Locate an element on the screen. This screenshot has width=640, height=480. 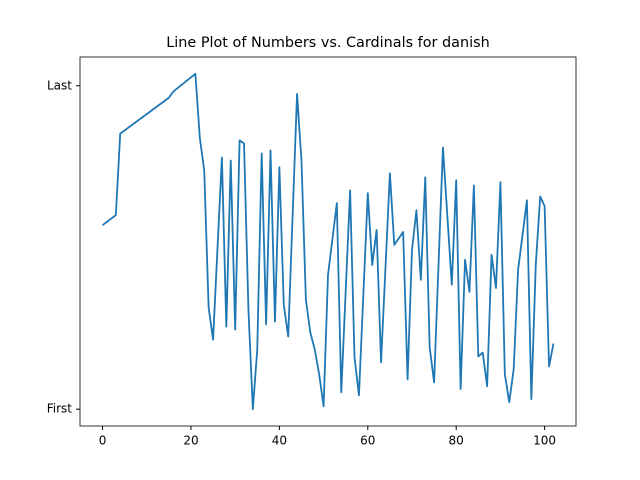
y-tick-label: First is located at coordinates (60, 409).